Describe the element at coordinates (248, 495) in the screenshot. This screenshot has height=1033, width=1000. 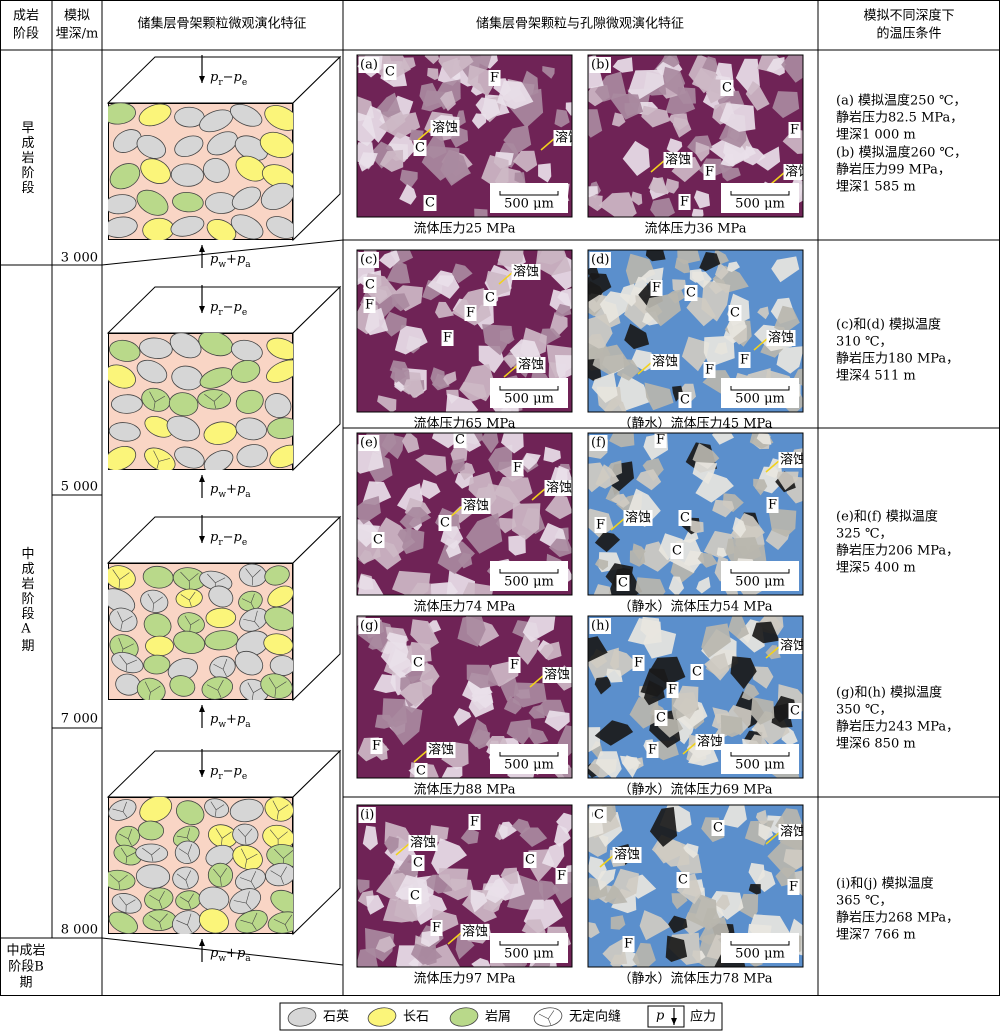
I see `stress-label-part: a` at that location.